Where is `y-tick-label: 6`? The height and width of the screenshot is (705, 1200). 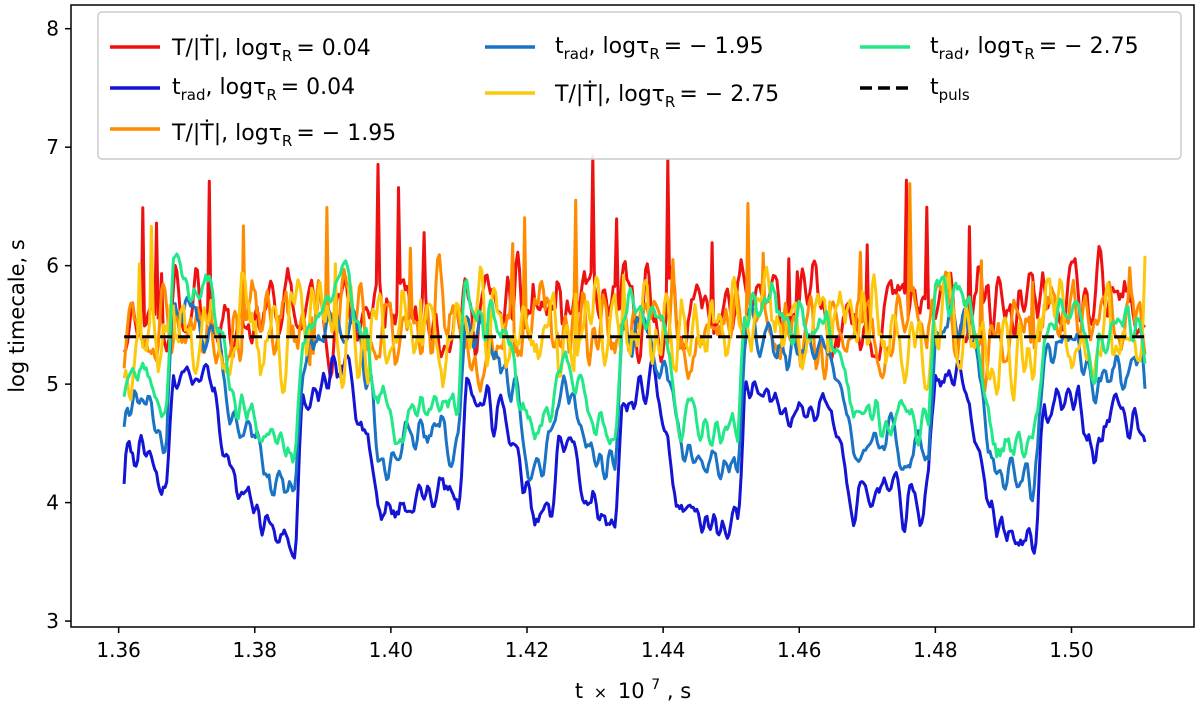 y-tick-label: 6 is located at coordinates (52, 266).